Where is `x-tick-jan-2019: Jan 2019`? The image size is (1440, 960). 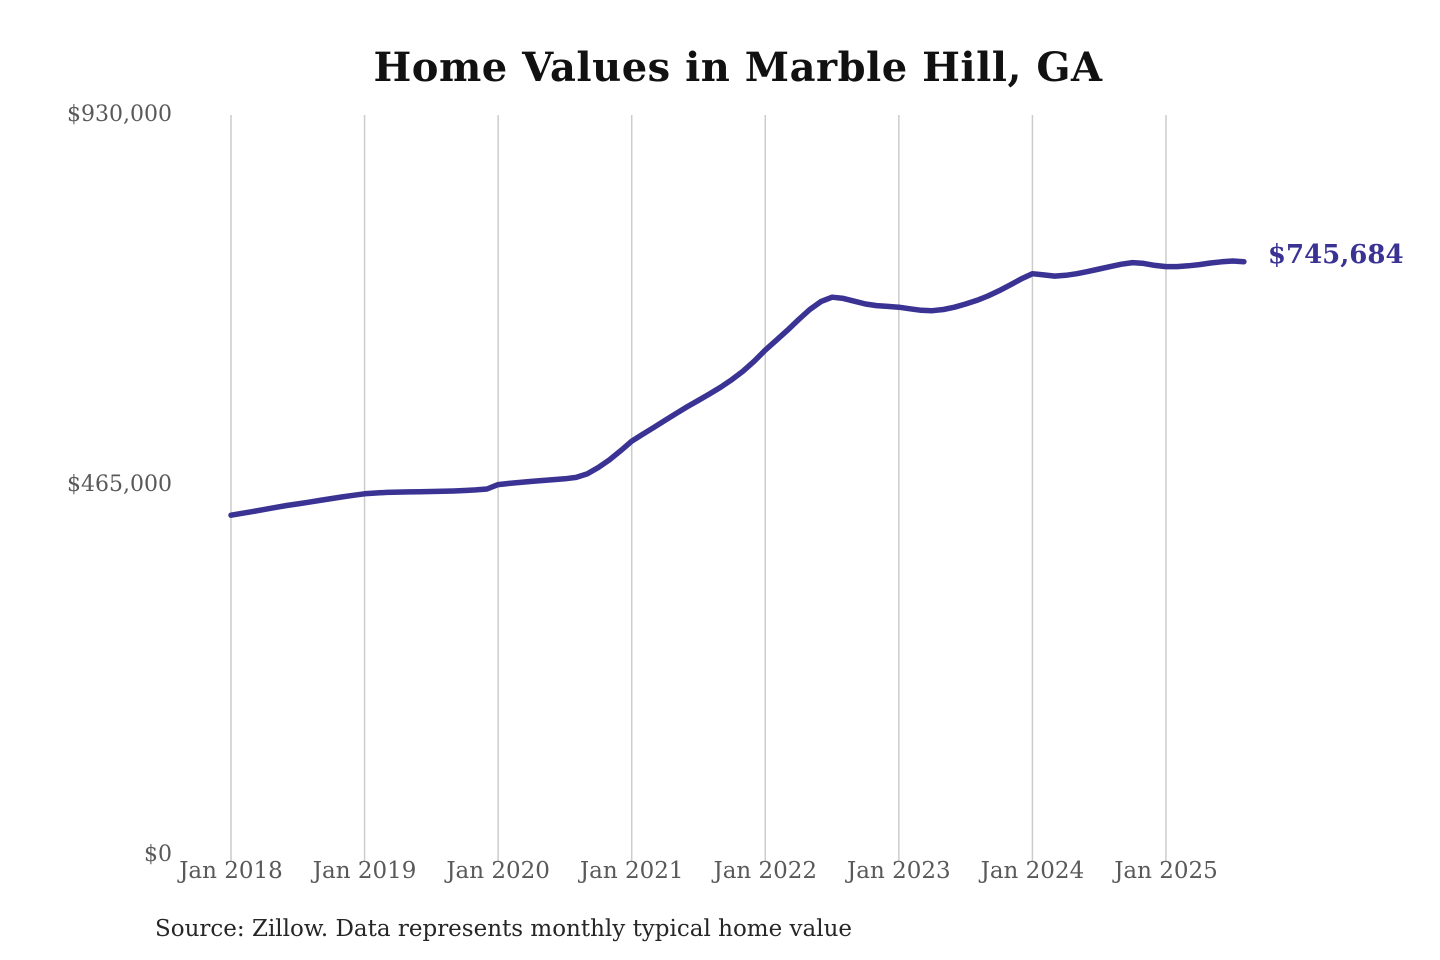
x-tick-jan-2019: Jan 2019 is located at coordinates (364, 871).